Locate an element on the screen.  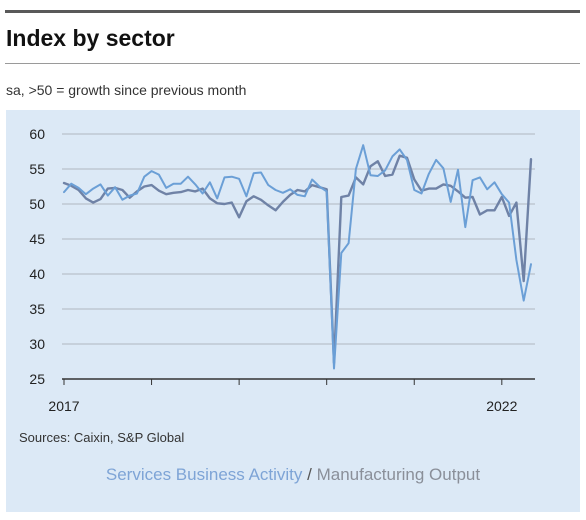
y-tick-label-35: 35 is located at coordinates (37, 309).